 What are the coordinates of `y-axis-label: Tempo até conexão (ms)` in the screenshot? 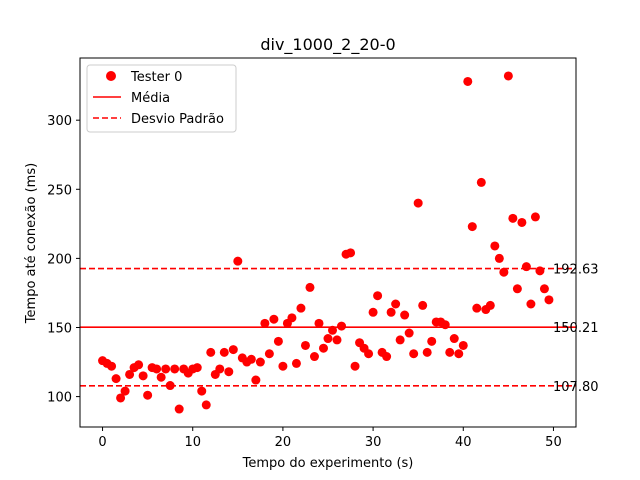 It's located at (31, 243).